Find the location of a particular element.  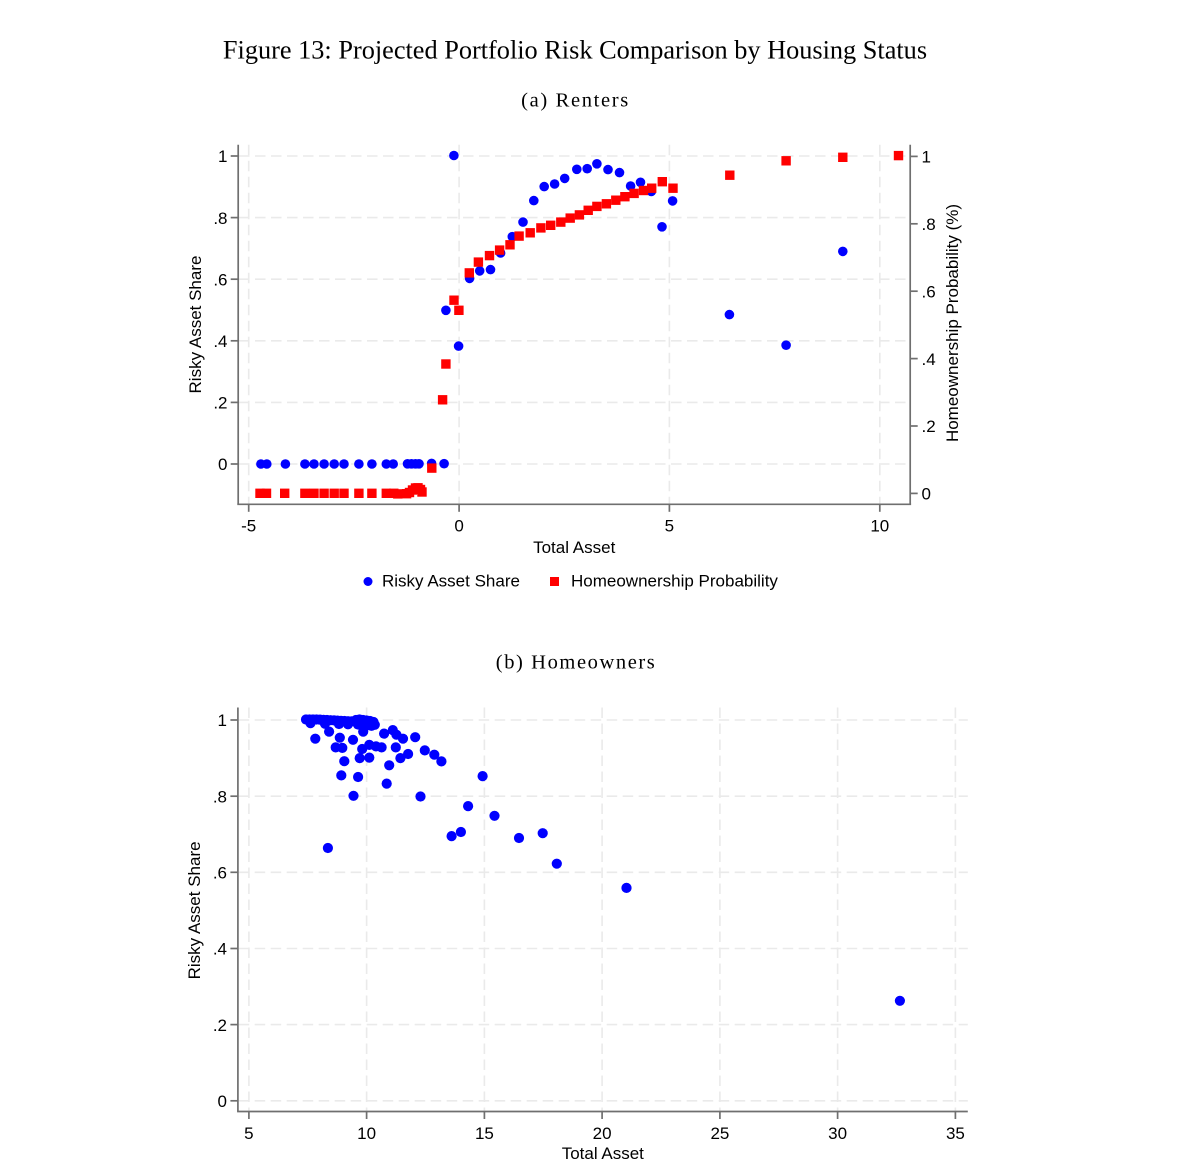

svg-text: 35 is located at coordinates (955, 1133).